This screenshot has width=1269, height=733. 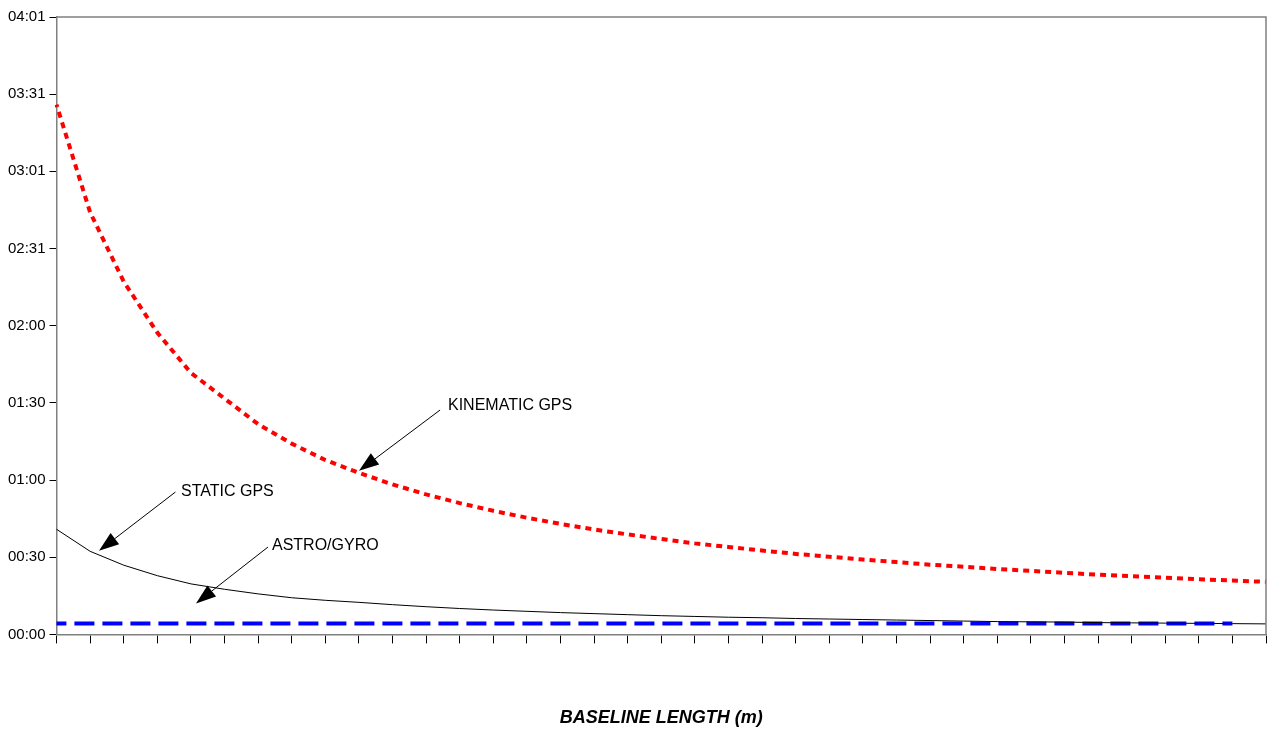 I want to click on y-tick-label: 03:01, so click(x=26, y=170).